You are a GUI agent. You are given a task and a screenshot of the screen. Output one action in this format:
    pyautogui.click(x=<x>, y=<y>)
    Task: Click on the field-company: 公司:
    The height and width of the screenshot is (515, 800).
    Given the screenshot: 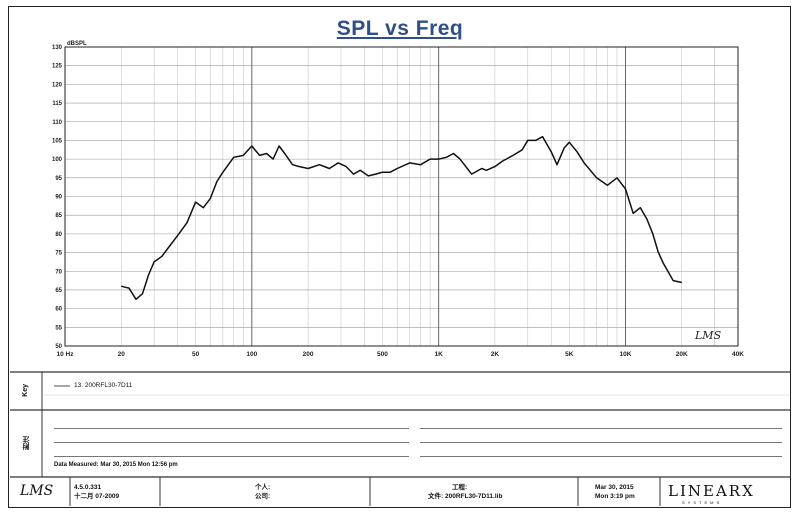 What is the action you would take?
    pyautogui.click(x=263, y=496)
    